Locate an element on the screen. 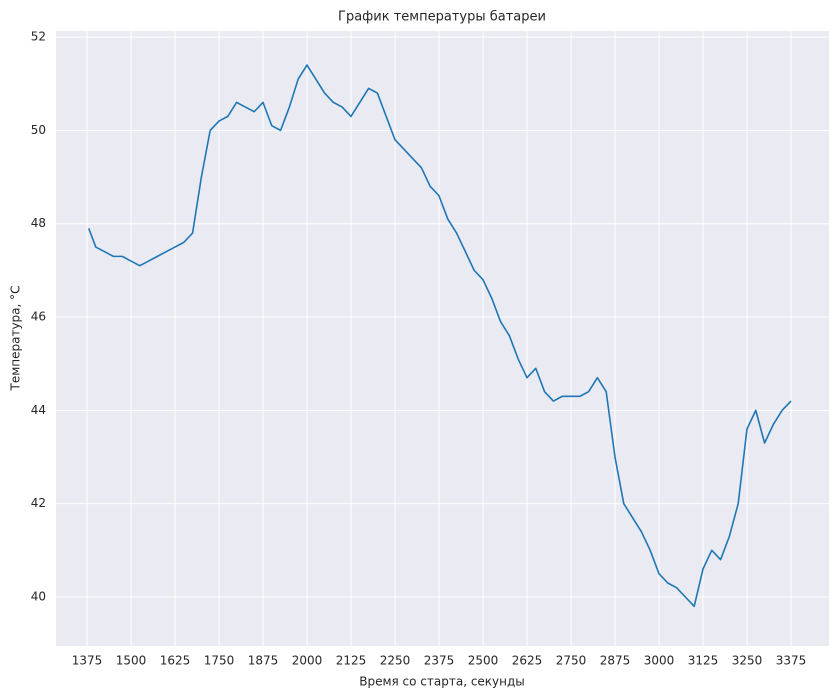 This screenshot has height=699, width=839. x-tick-label: 2500 is located at coordinates (483, 661).